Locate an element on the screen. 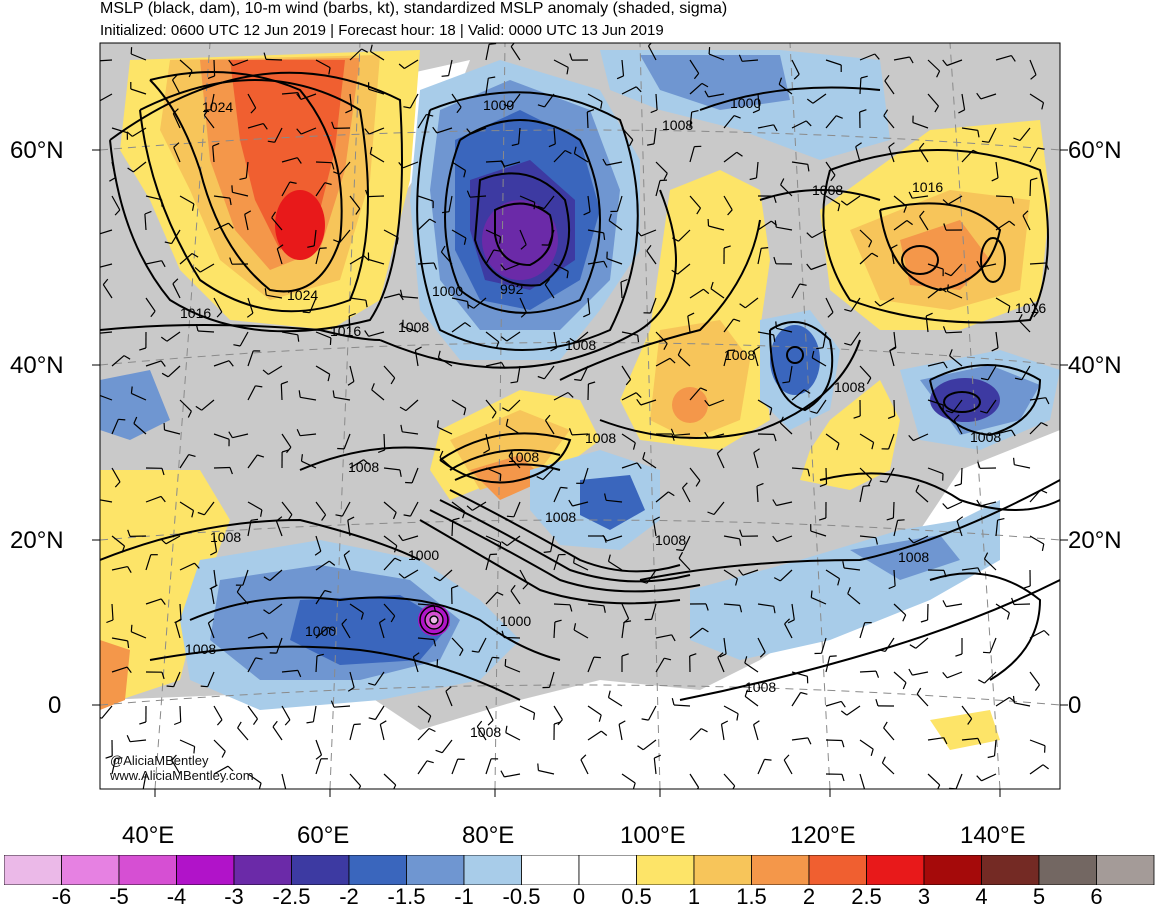  credit-site: www.AliciaMBentley.com is located at coordinates (182, 775).